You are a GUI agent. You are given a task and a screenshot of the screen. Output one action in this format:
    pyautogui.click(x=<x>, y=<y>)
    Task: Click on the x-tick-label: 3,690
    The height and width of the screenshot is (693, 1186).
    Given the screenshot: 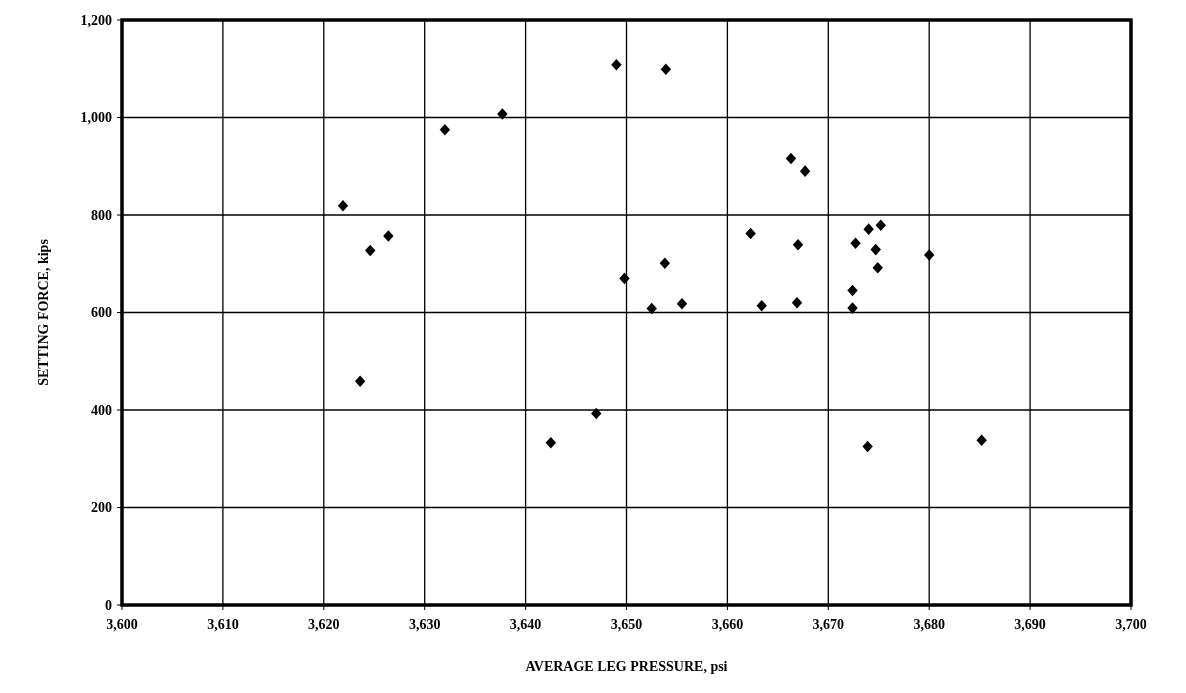 What is the action you would take?
    pyautogui.click(x=1030, y=624)
    